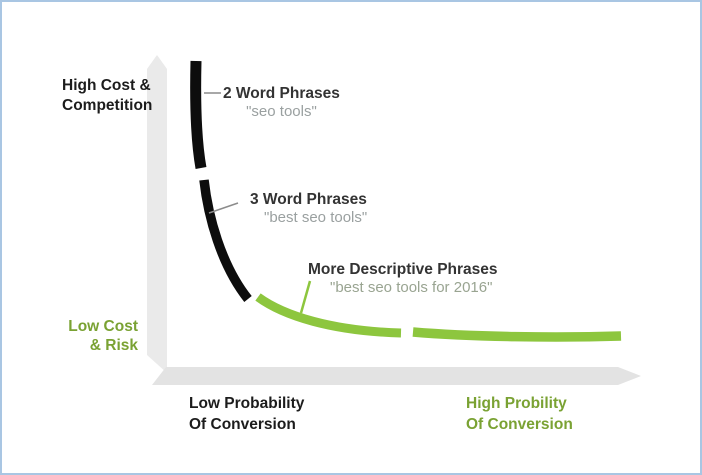 The height and width of the screenshot is (475, 702). I want to click on annotation-three-word-phrases: 3 Word Phrases "best seo tools", so click(308, 209).